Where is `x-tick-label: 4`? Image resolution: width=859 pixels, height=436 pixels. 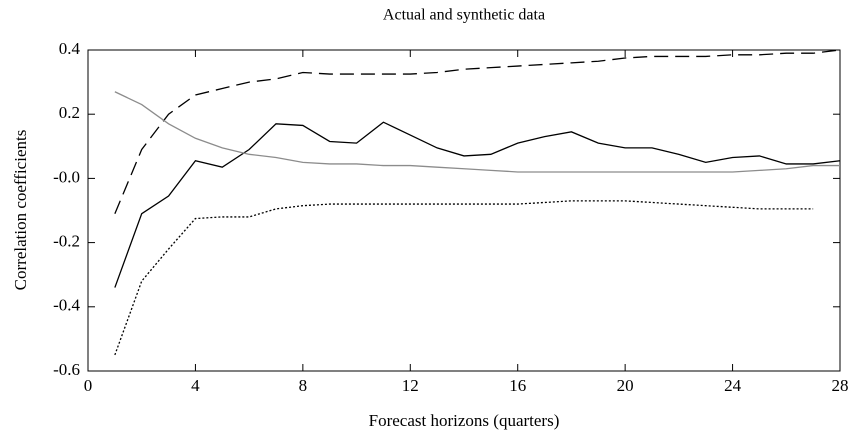 x-tick-label: 4 is located at coordinates (195, 385).